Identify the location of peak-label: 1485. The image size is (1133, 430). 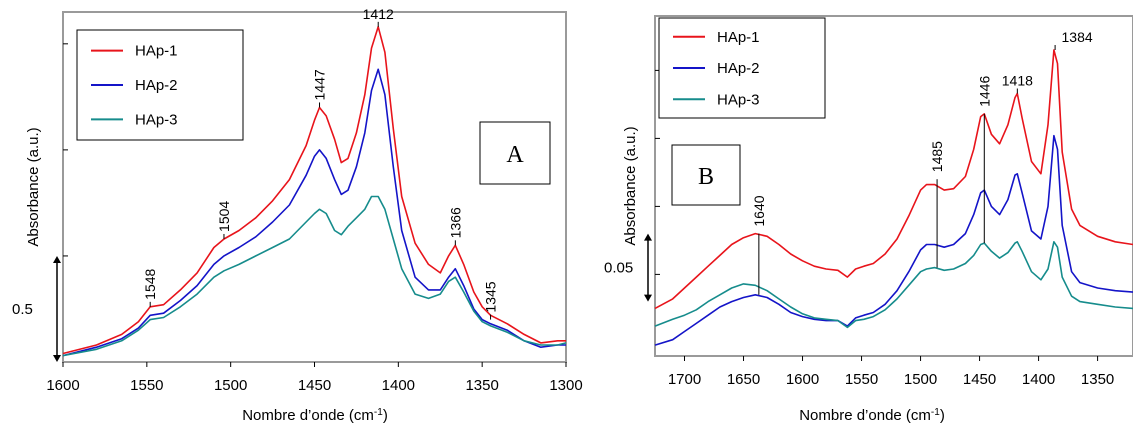
(937, 156).